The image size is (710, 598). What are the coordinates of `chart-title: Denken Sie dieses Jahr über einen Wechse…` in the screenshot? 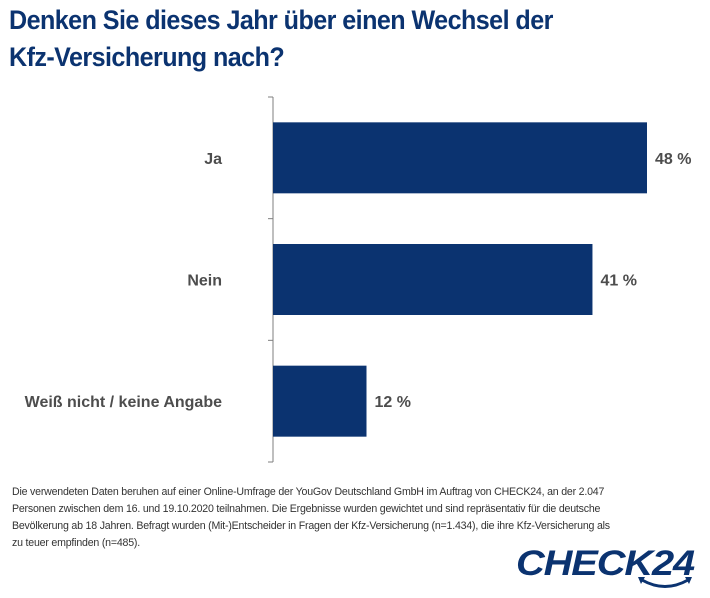 It's located at (334, 39).